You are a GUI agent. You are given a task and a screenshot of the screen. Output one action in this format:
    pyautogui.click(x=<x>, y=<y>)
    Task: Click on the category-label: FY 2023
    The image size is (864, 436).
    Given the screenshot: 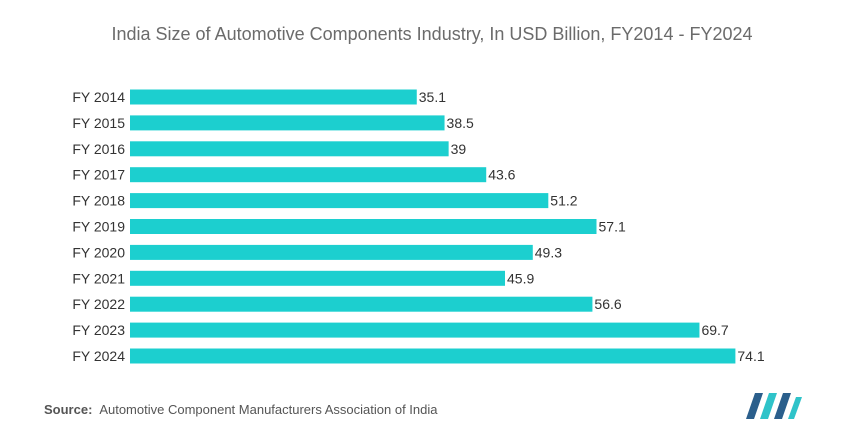 What is the action you would take?
    pyautogui.click(x=98, y=330)
    